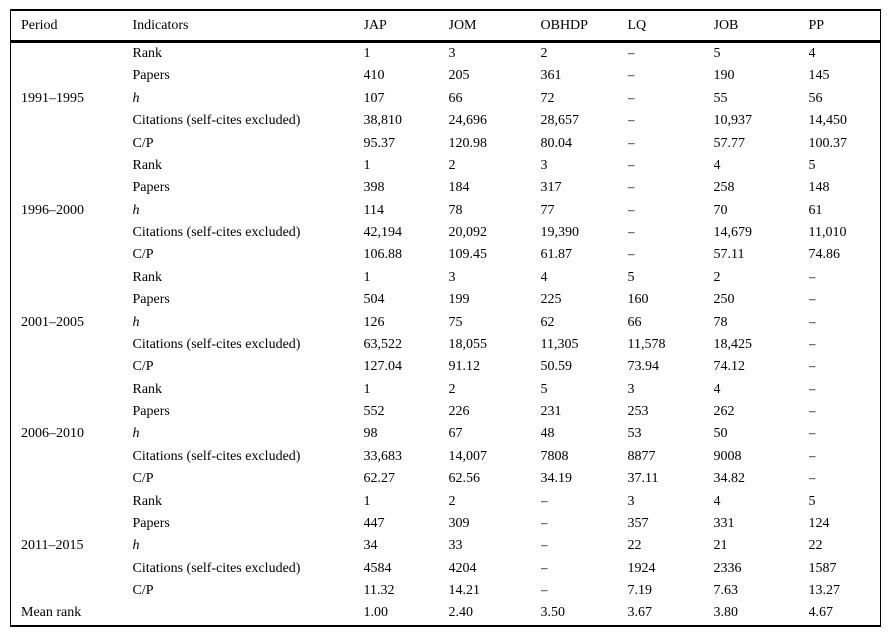  Describe the element at coordinates (52, 546) in the screenshot. I see `period-cell: 2011–2015` at that location.